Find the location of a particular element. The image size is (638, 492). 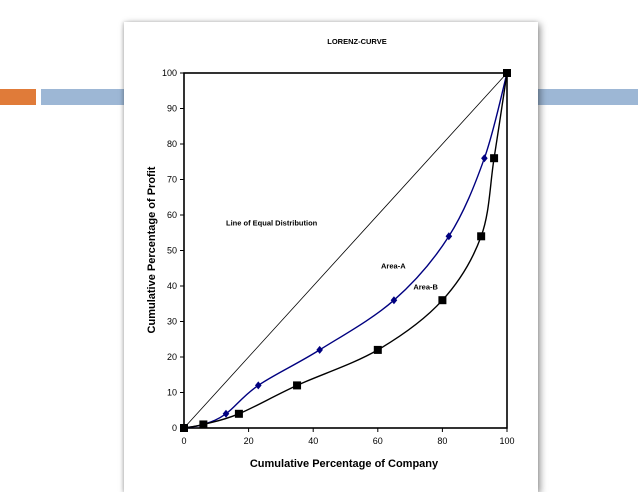

y-tick-label: 0 is located at coordinates (174, 428).